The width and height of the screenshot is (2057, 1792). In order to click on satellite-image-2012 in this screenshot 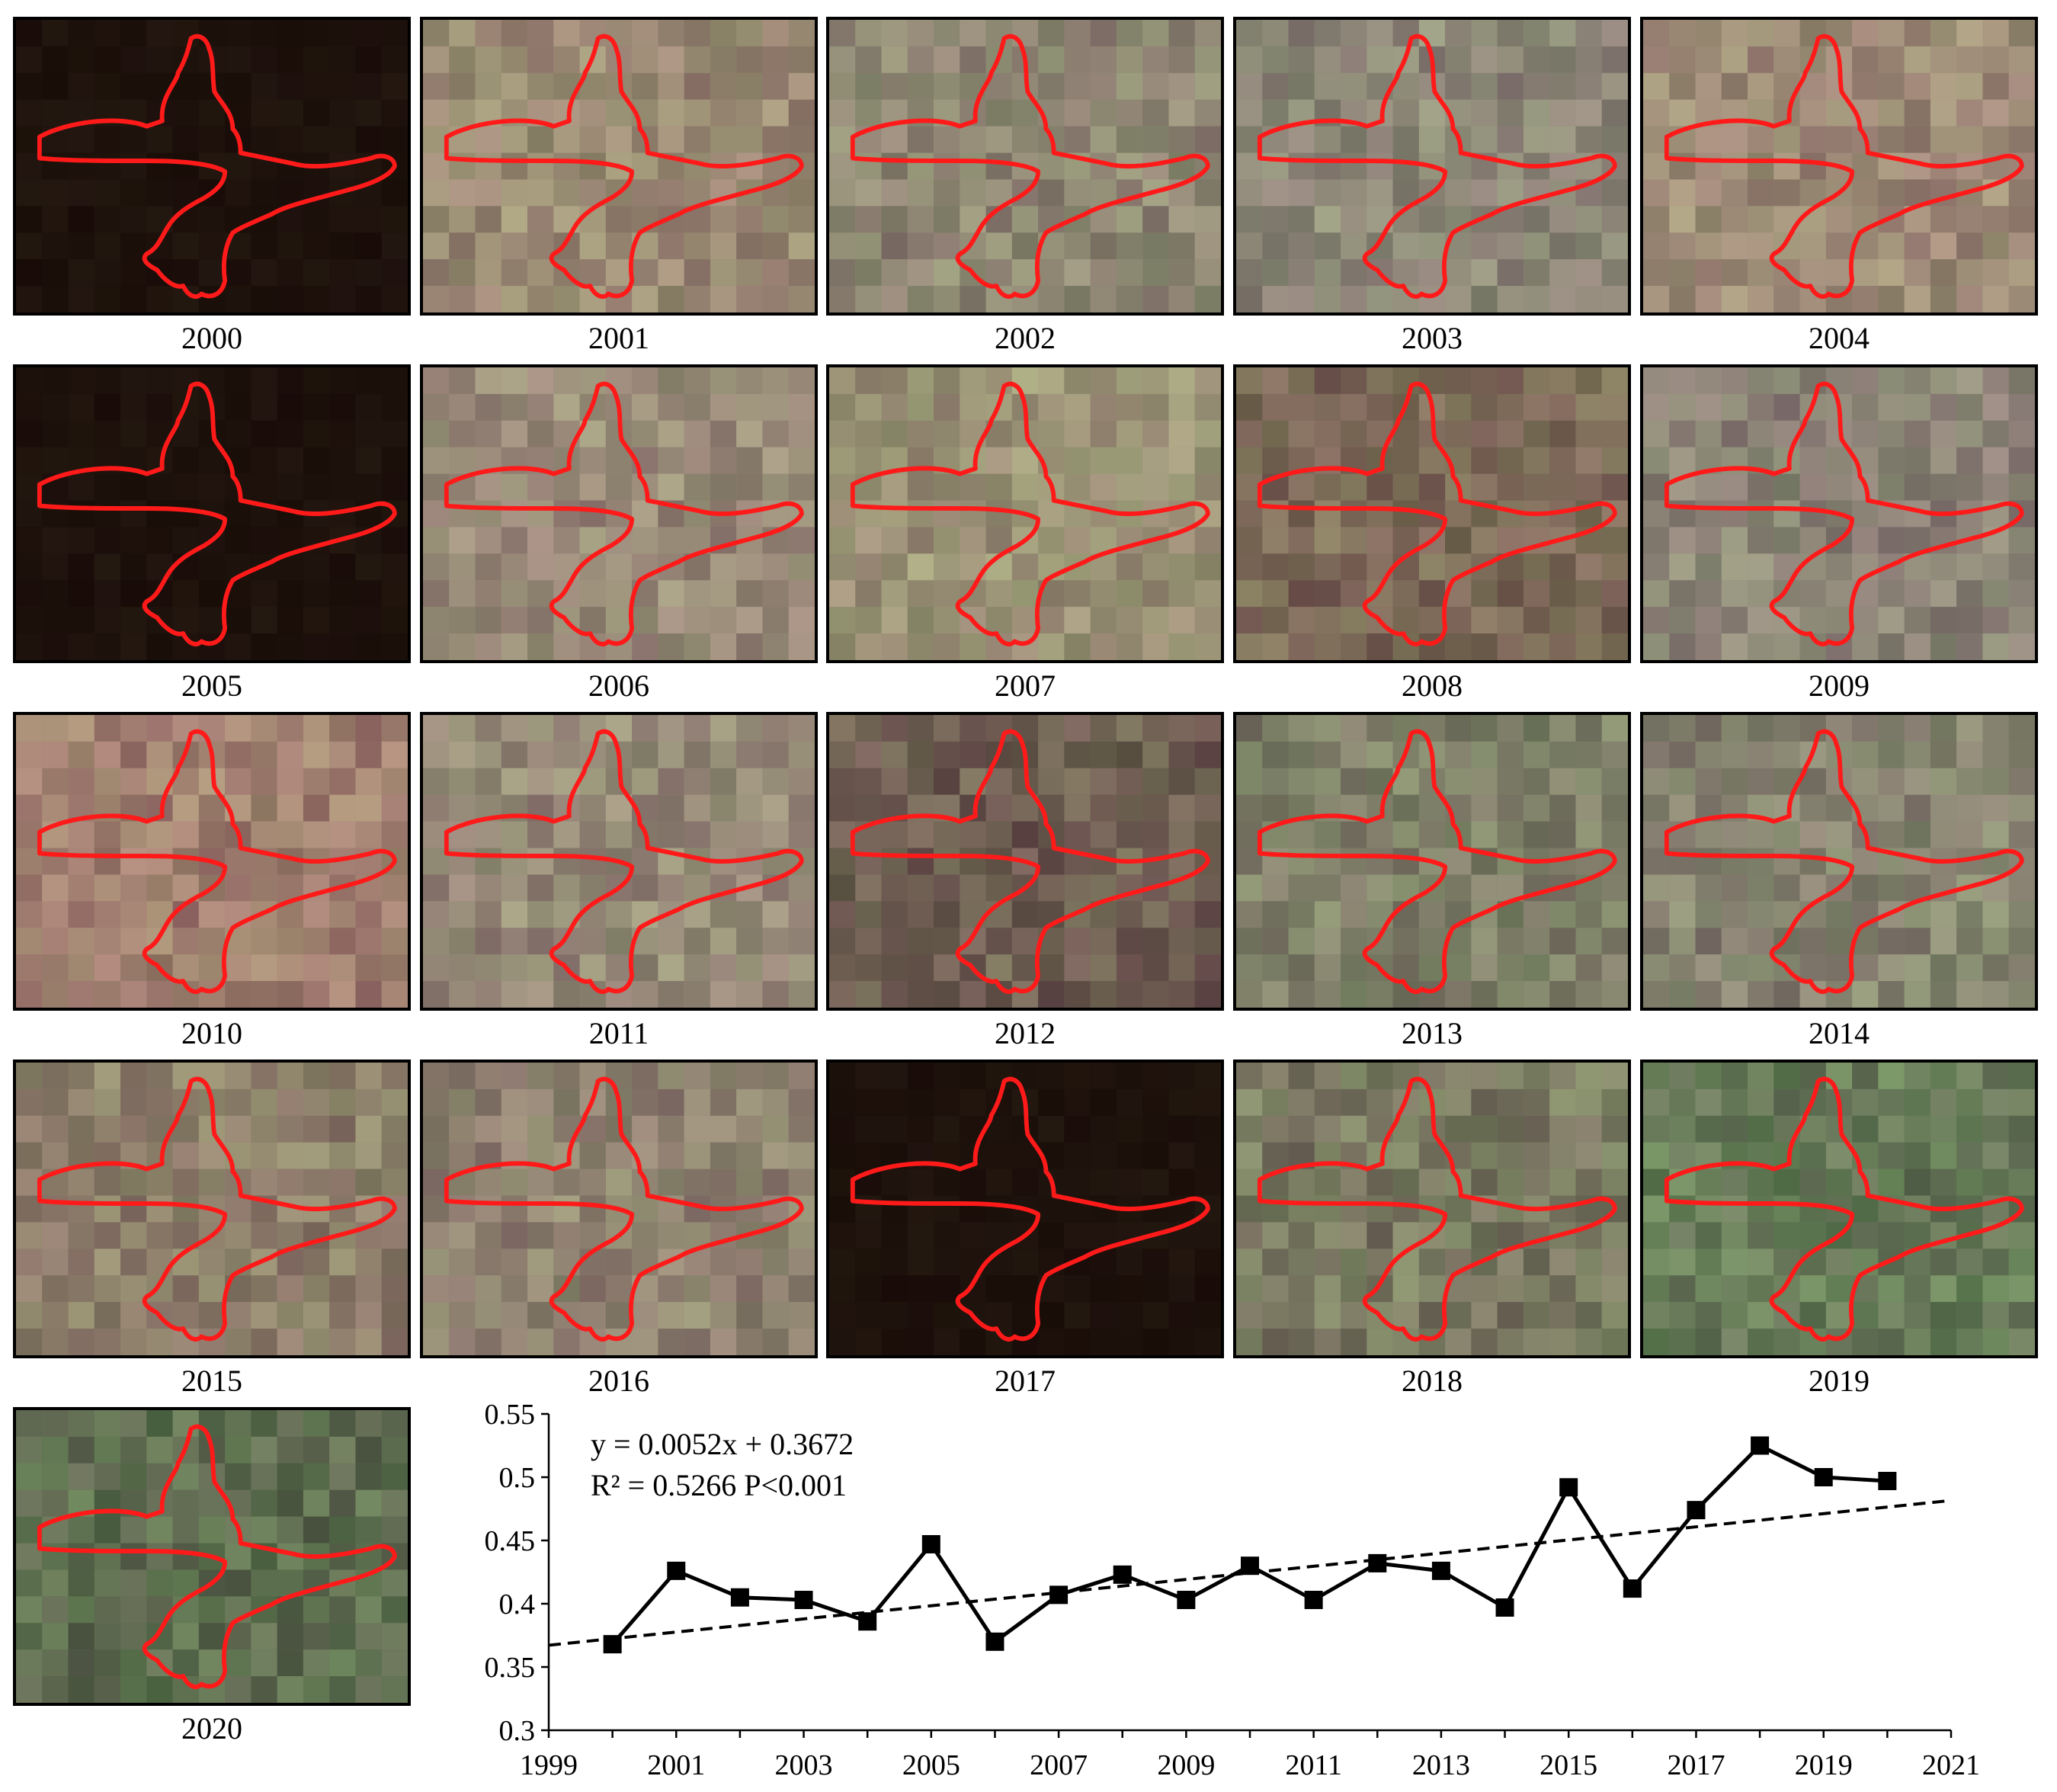, I will do `click(1025, 861)`.